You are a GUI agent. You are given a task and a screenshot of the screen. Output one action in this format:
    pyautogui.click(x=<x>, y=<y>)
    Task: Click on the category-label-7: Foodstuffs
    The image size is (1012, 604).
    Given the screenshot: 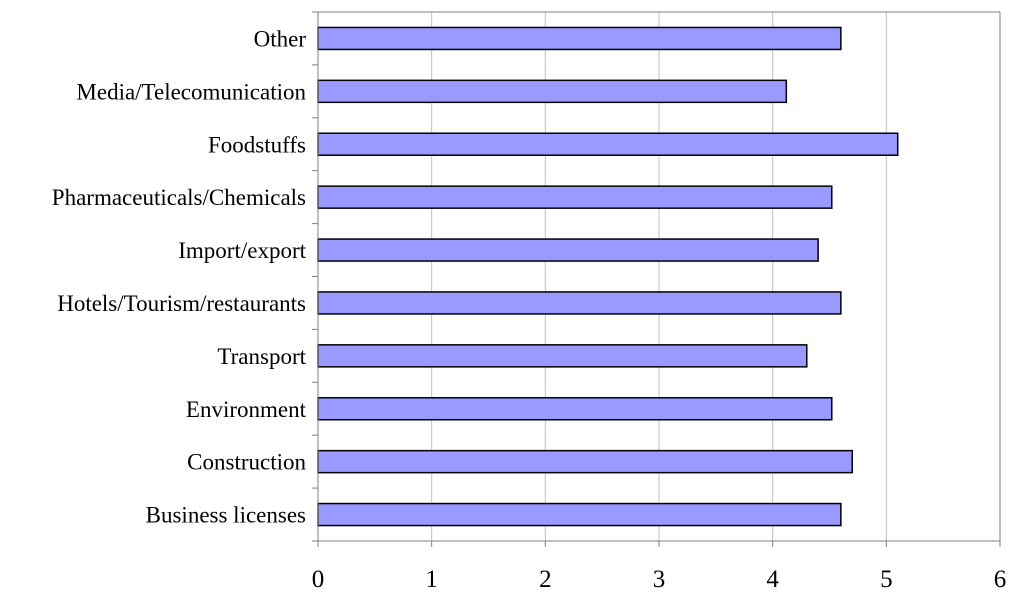 What is the action you would take?
    pyautogui.click(x=257, y=144)
    